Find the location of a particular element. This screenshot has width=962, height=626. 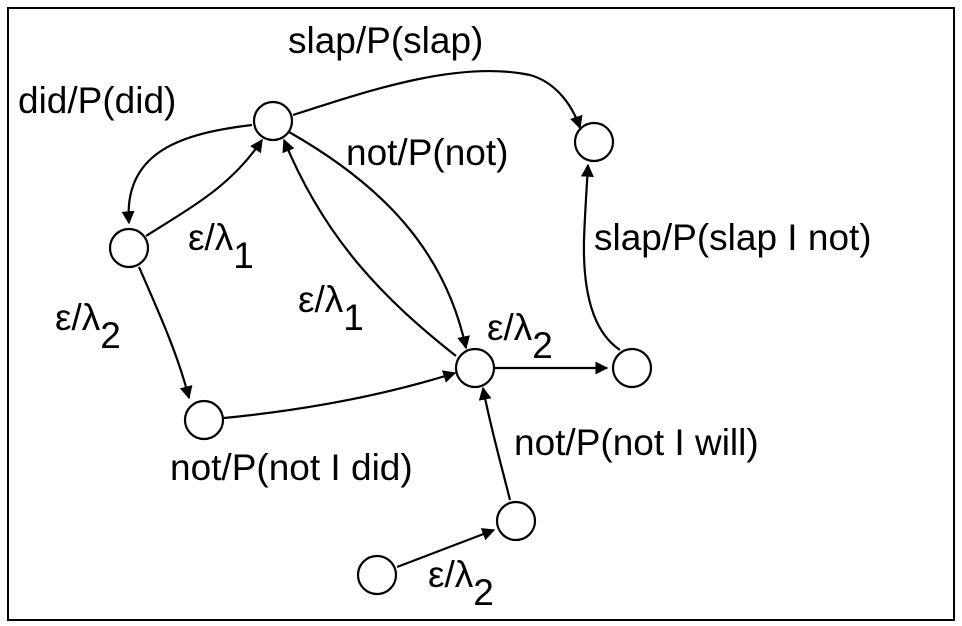

label-bottom-backoff2: ε/λ2 is located at coordinates (461, 583).